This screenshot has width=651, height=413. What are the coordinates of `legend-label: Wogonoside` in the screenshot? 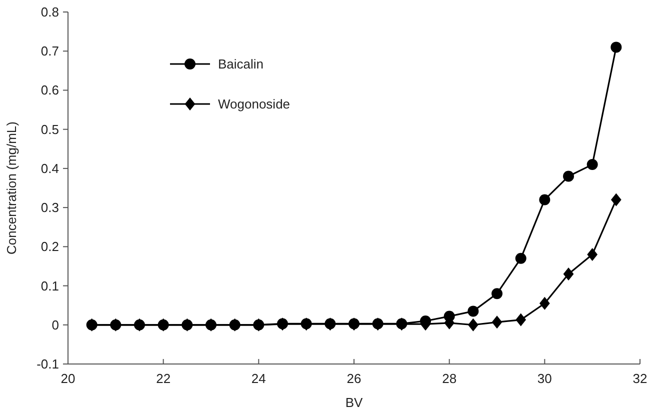 It's located at (254, 104).